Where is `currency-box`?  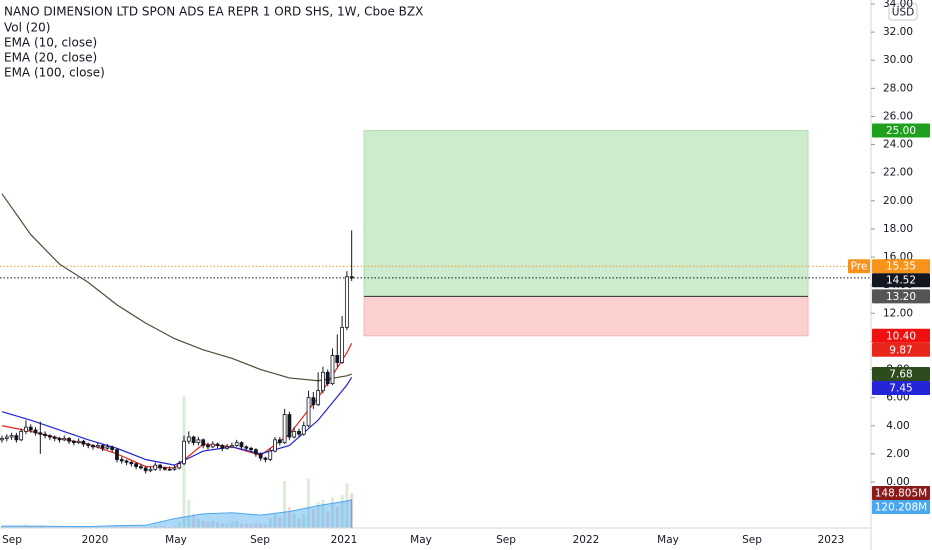 currency-box is located at coordinates (903, 12).